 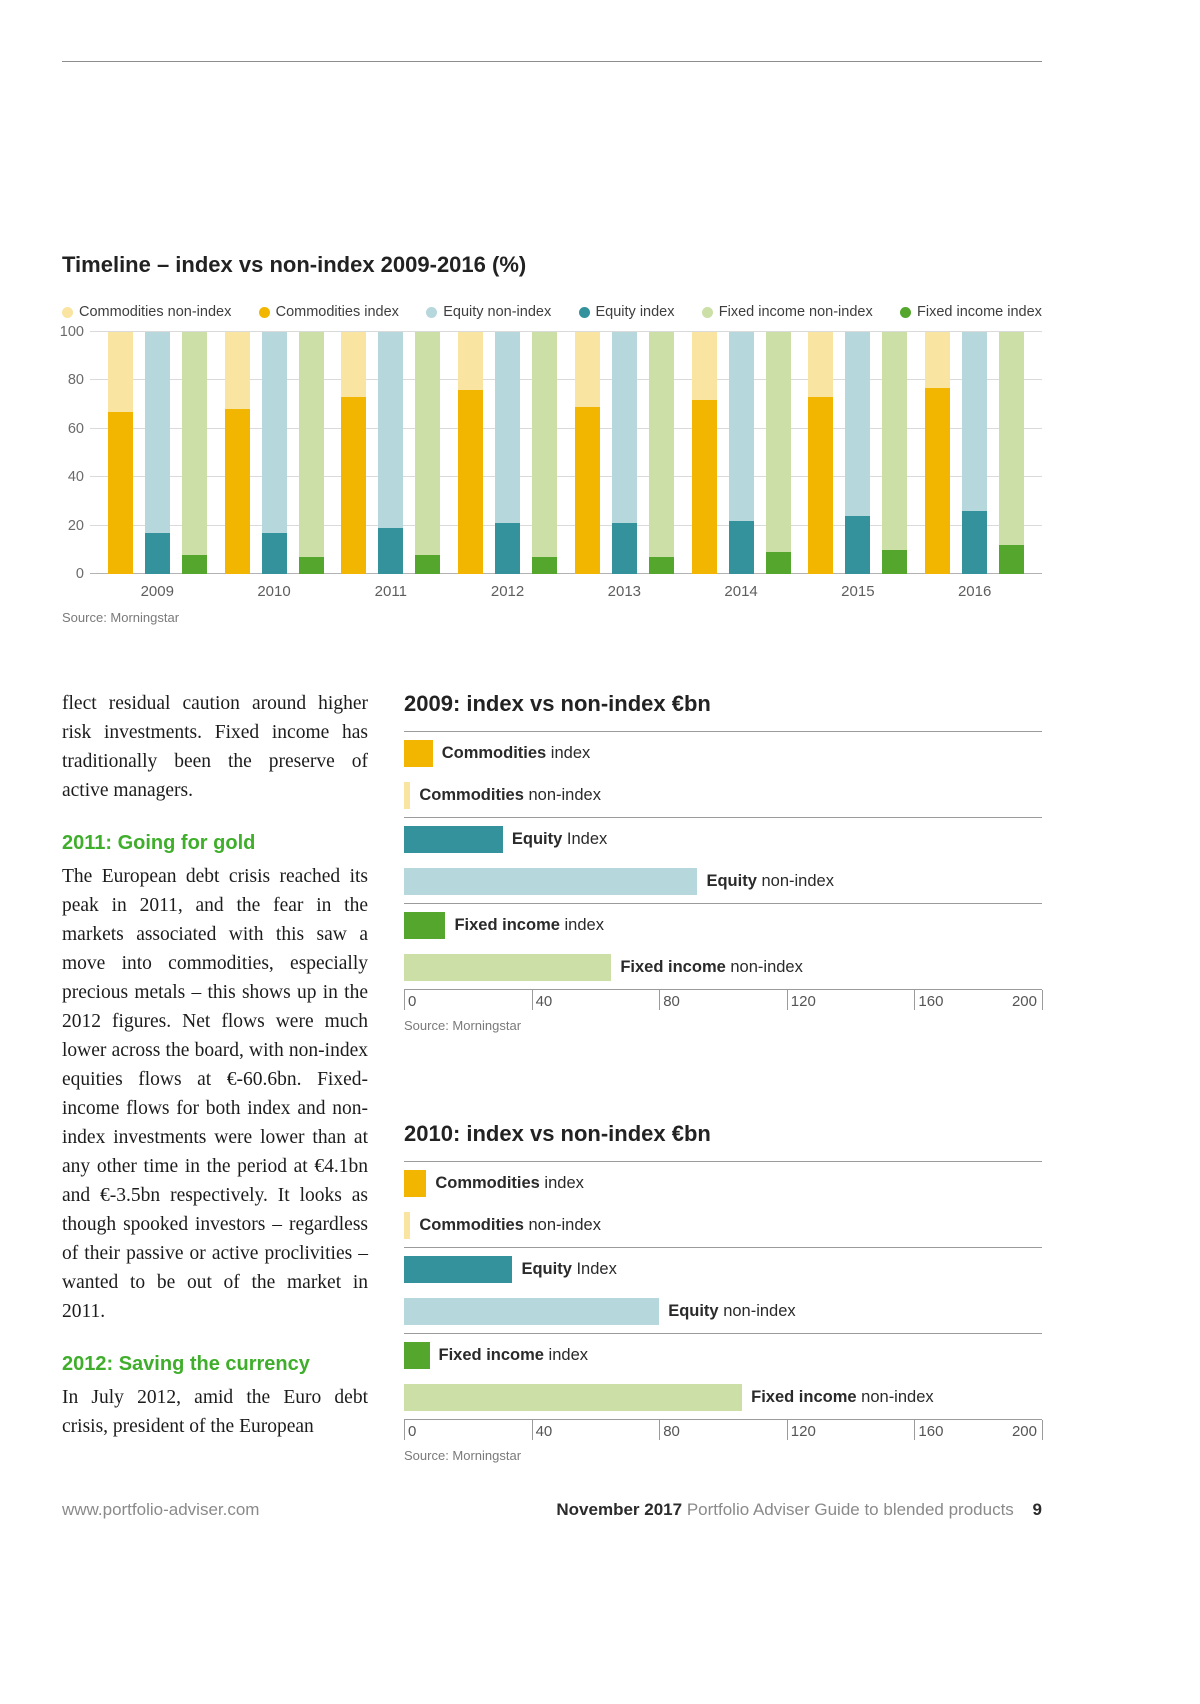 I want to click on x-axis-year-label: 2013, so click(x=624, y=591).